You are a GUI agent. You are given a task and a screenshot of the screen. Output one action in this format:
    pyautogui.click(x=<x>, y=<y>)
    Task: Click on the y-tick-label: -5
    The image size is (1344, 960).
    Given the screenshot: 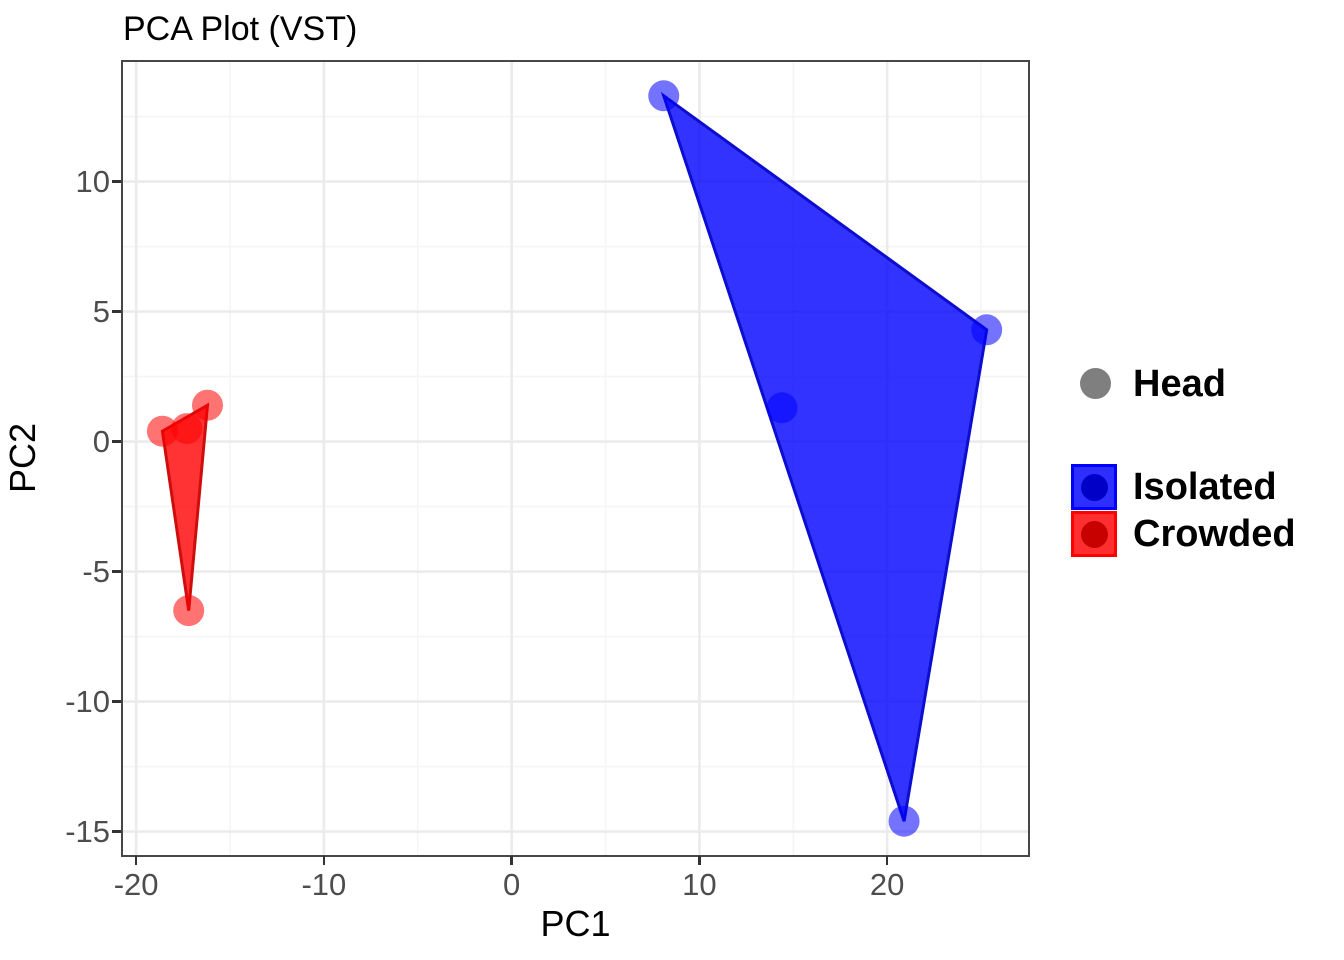 What is the action you would take?
    pyautogui.click(x=96, y=571)
    